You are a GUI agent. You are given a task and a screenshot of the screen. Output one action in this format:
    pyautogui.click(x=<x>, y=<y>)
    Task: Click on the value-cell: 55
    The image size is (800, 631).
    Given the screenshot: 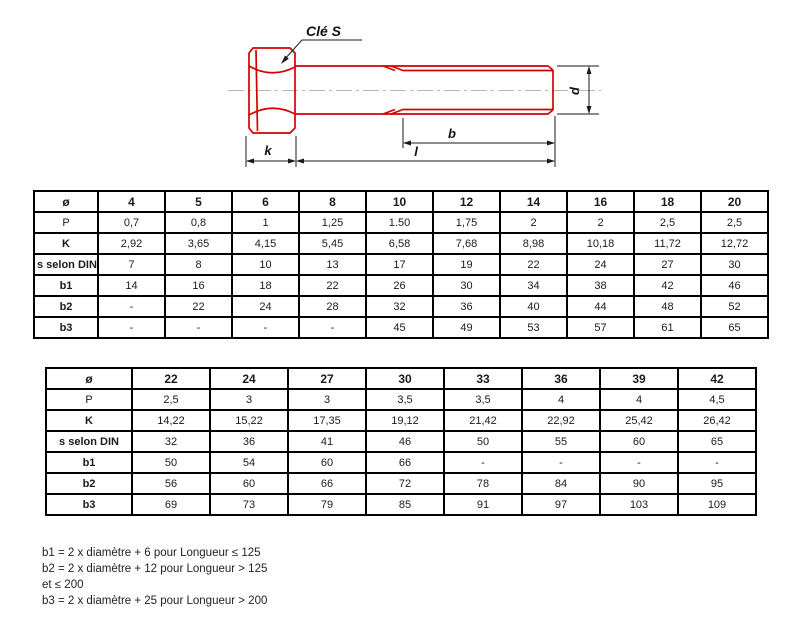 What is the action you would take?
    pyautogui.click(x=561, y=441)
    